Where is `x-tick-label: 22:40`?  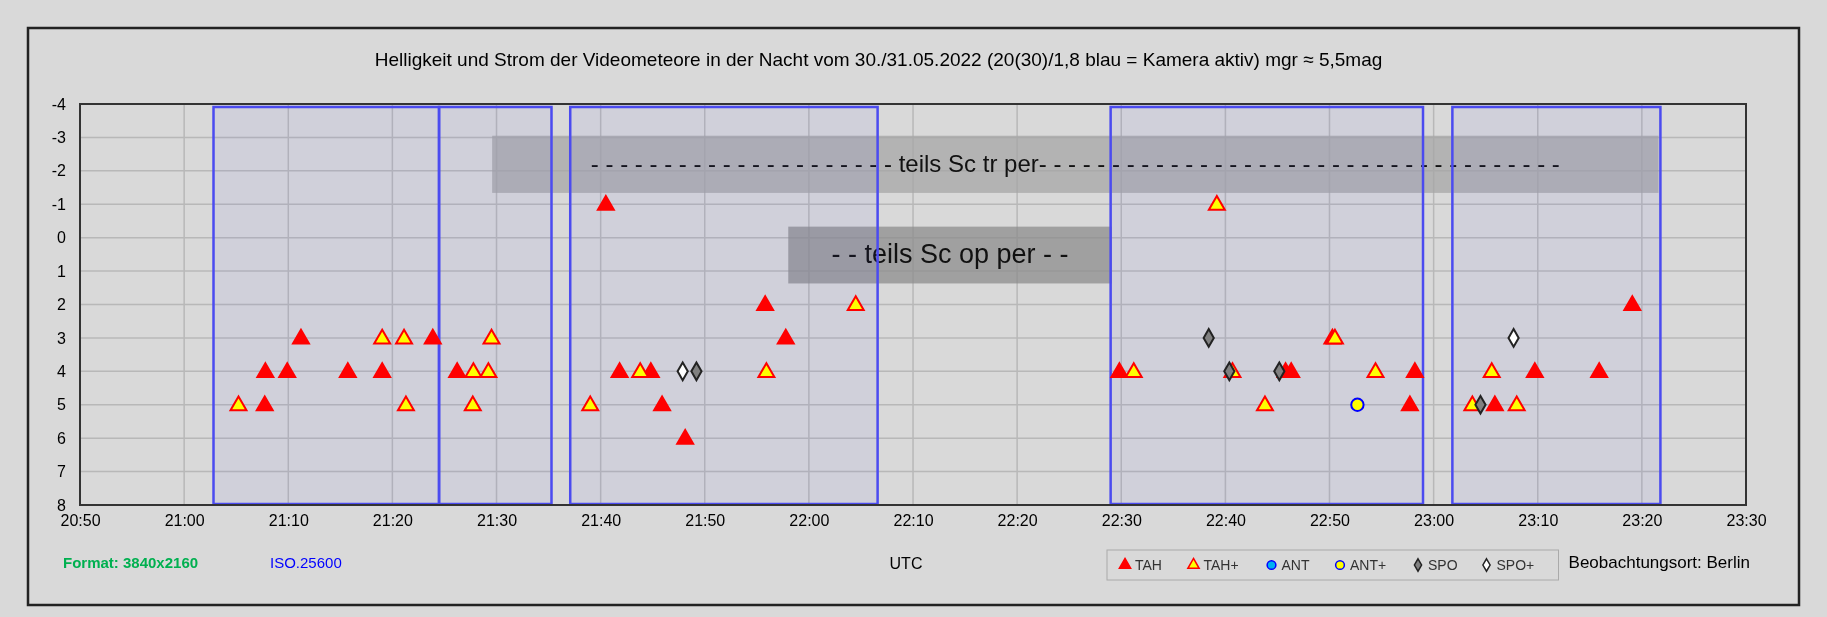 x-tick-label: 22:40 is located at coordinates (1226, 521).